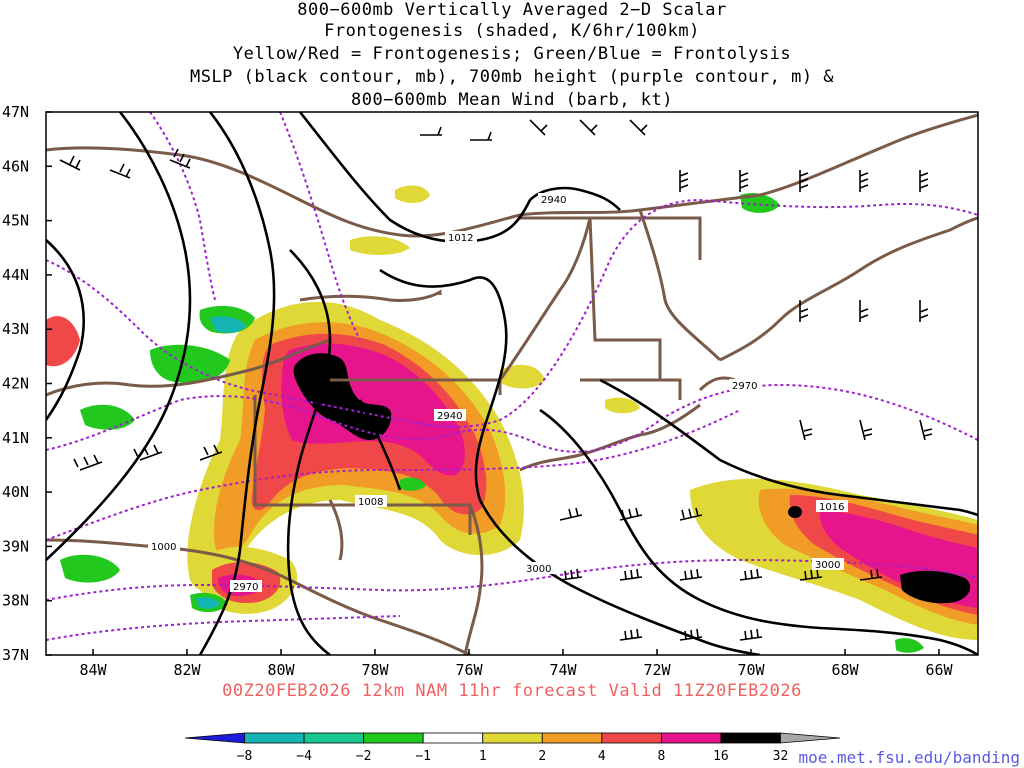  I want to click on lat-tick-label: 45N, so click(15, 221).